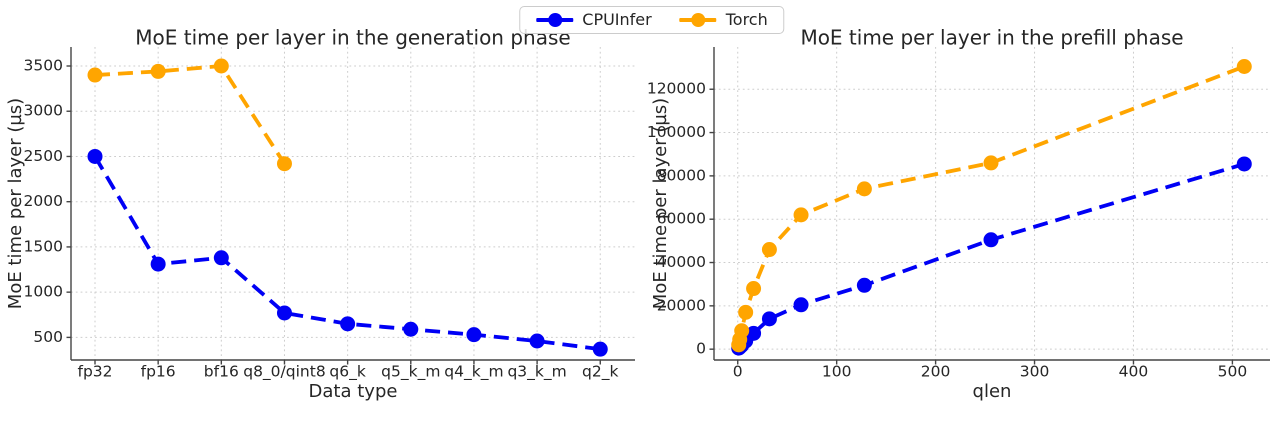  I want to click on x-tick-label: 300, so click(1035, 372).